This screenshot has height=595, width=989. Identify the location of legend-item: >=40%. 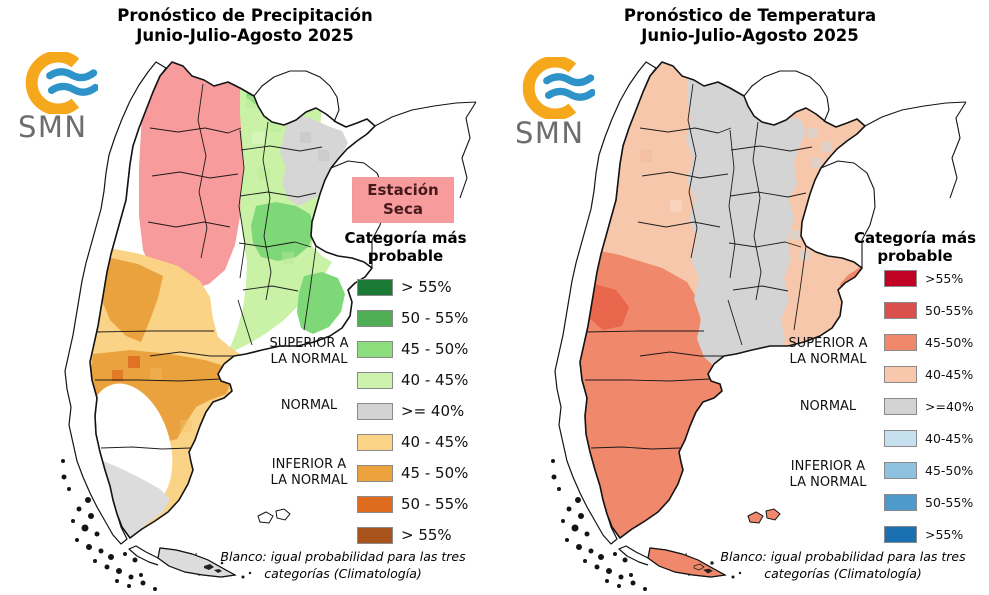
(929, 406).